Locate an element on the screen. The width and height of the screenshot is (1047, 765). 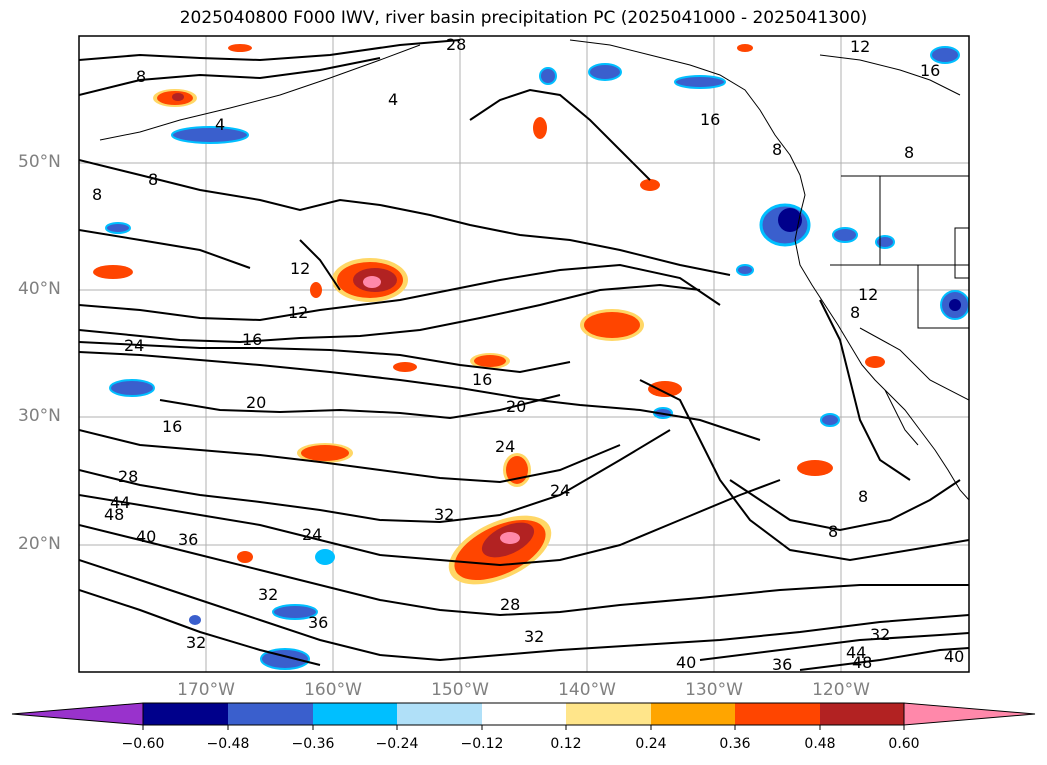
lon-label-160w: 160°W is located at coordinates (333, 690).